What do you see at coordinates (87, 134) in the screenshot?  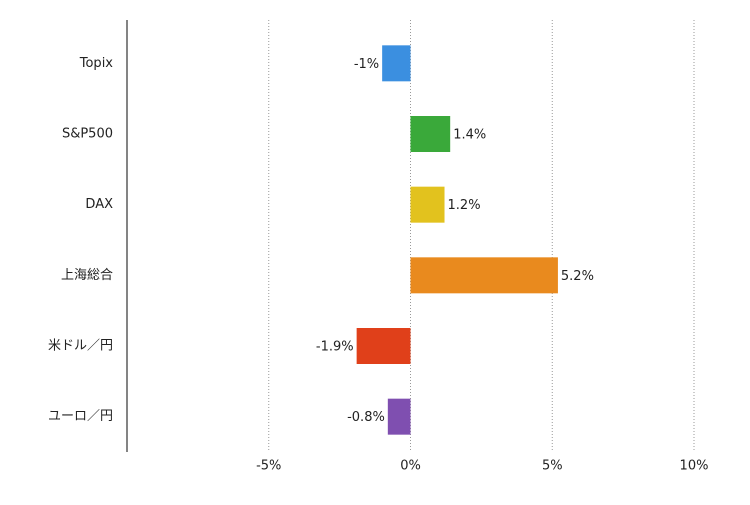 I see `y-tick-label: S&P500` at bounding box center [87, 134].